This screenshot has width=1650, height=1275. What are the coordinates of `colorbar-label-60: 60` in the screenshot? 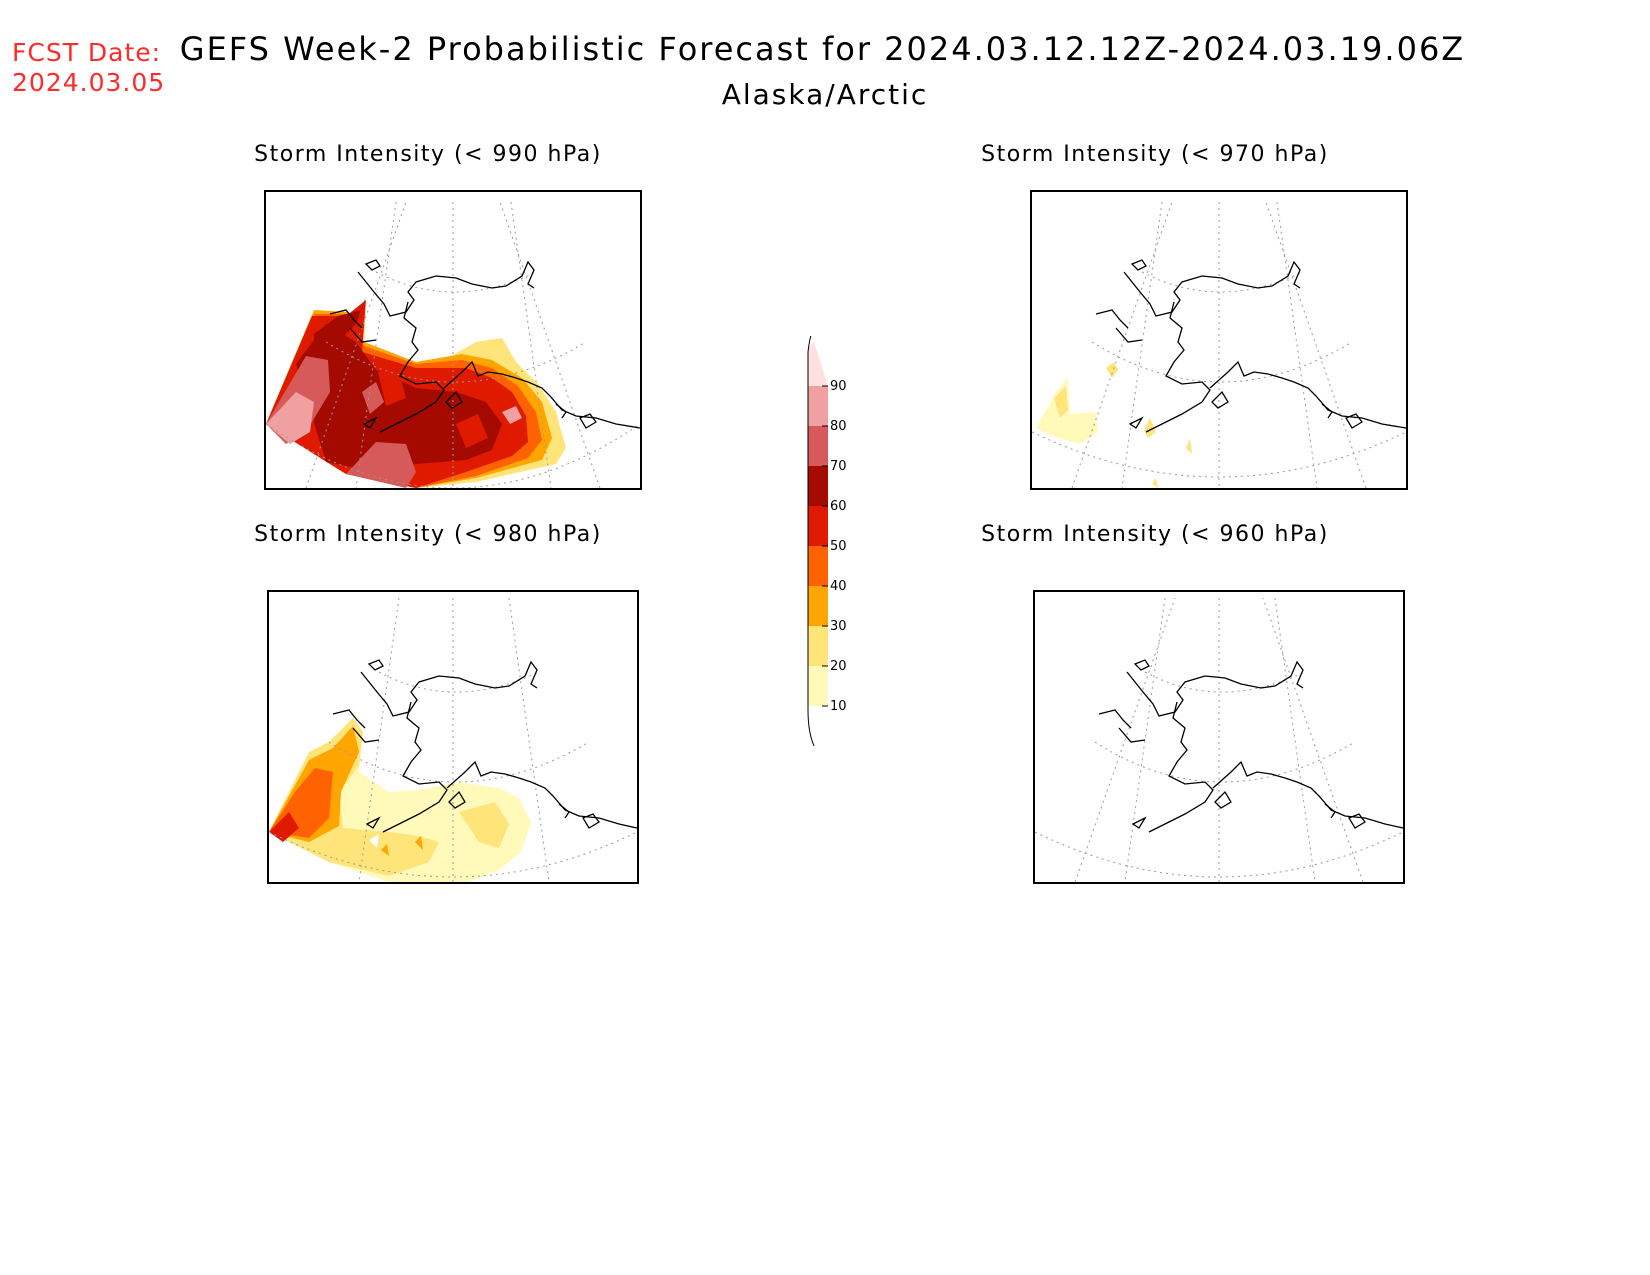 It's located at (838, 506).